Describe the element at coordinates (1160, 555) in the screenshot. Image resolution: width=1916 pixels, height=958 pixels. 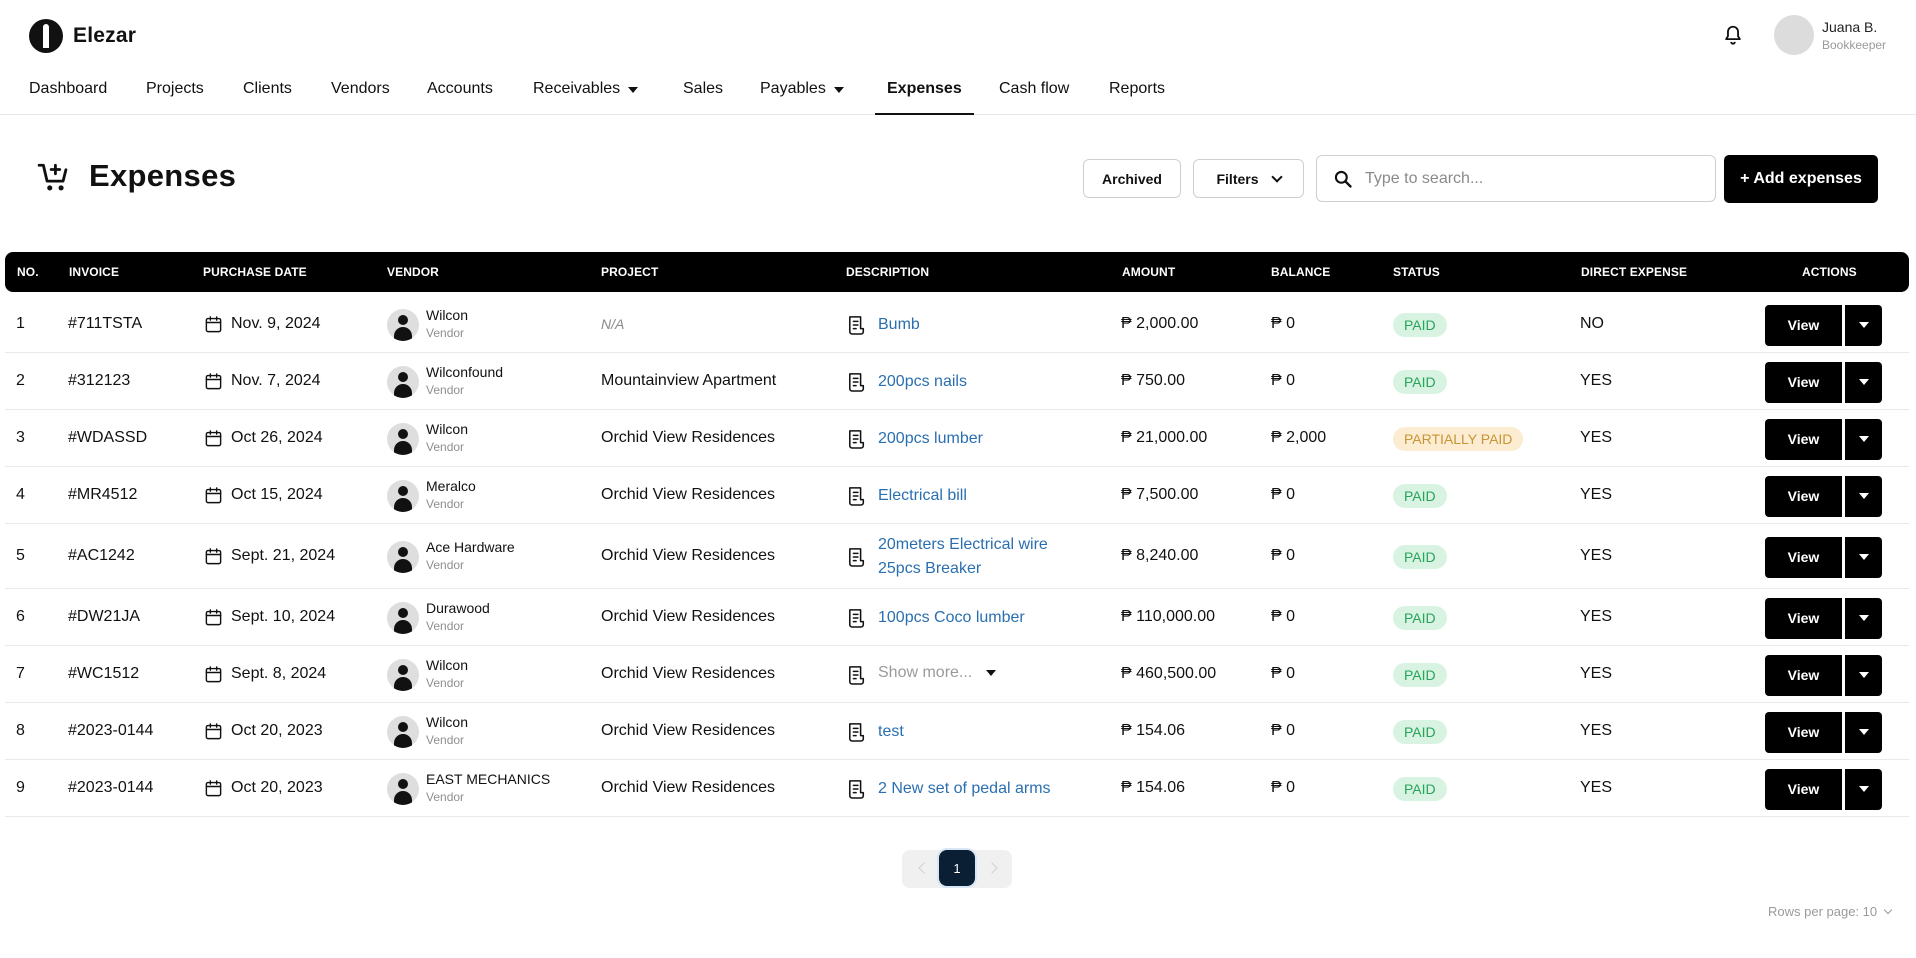
I see `amount: ₱ 8,240.00` at that location.